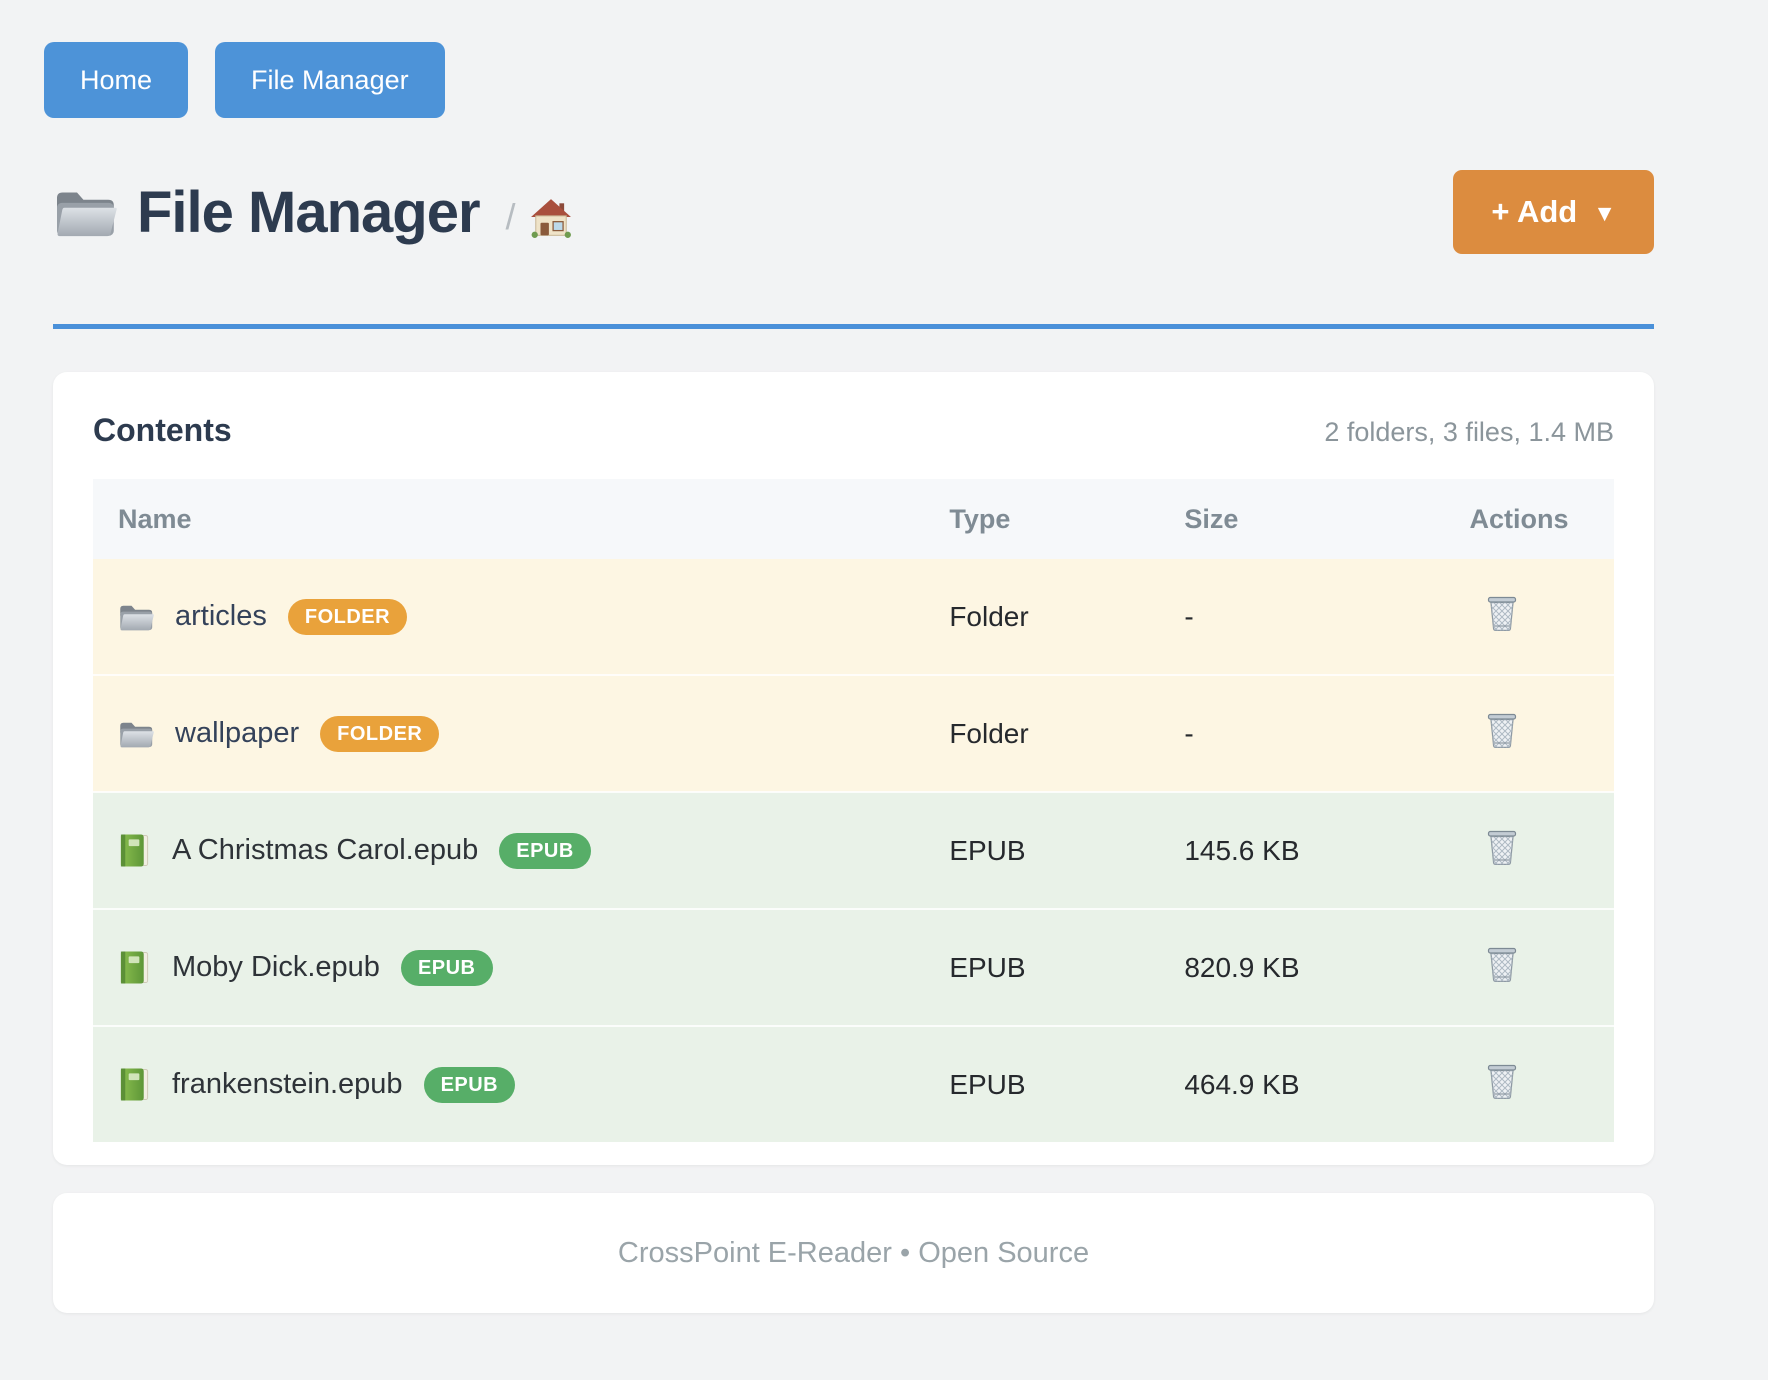 The height and width of the screenshot is (1380, 1768). Describe the element at coordinates (1327, 519) in the screenshot. I see `column-header-size: Size` at that location.